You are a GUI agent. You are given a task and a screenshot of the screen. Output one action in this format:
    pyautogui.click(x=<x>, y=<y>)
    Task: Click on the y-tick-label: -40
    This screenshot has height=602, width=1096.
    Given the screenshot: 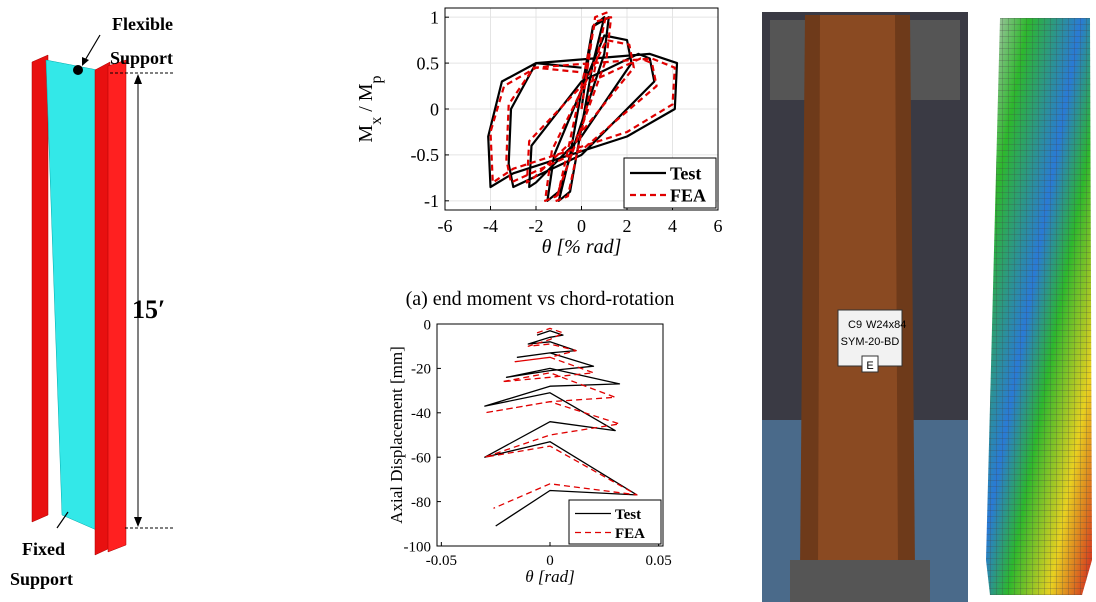 What is the action you would take?
    pyautogui.click(x=421, y=414)
    